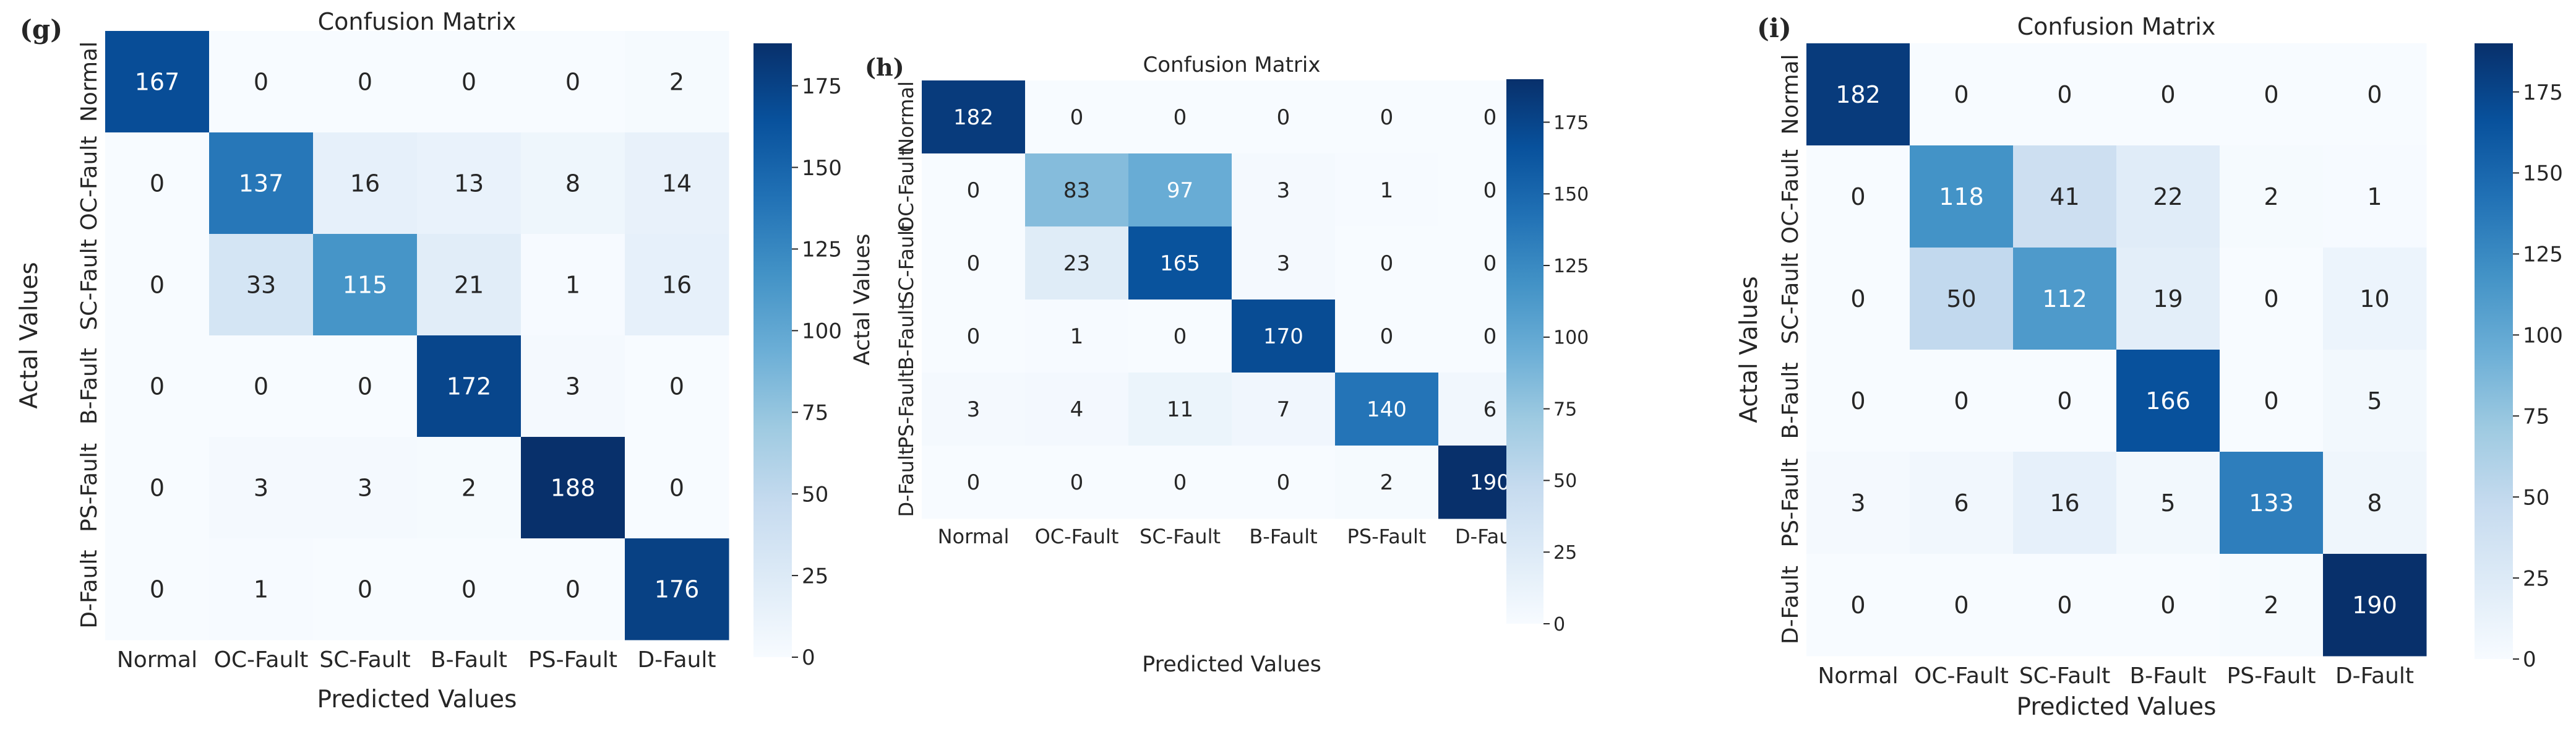 Image resolution: width=2576 pixels, height=737 pixels. I want to click on cell-value-label: 182, so click(1858, 95).